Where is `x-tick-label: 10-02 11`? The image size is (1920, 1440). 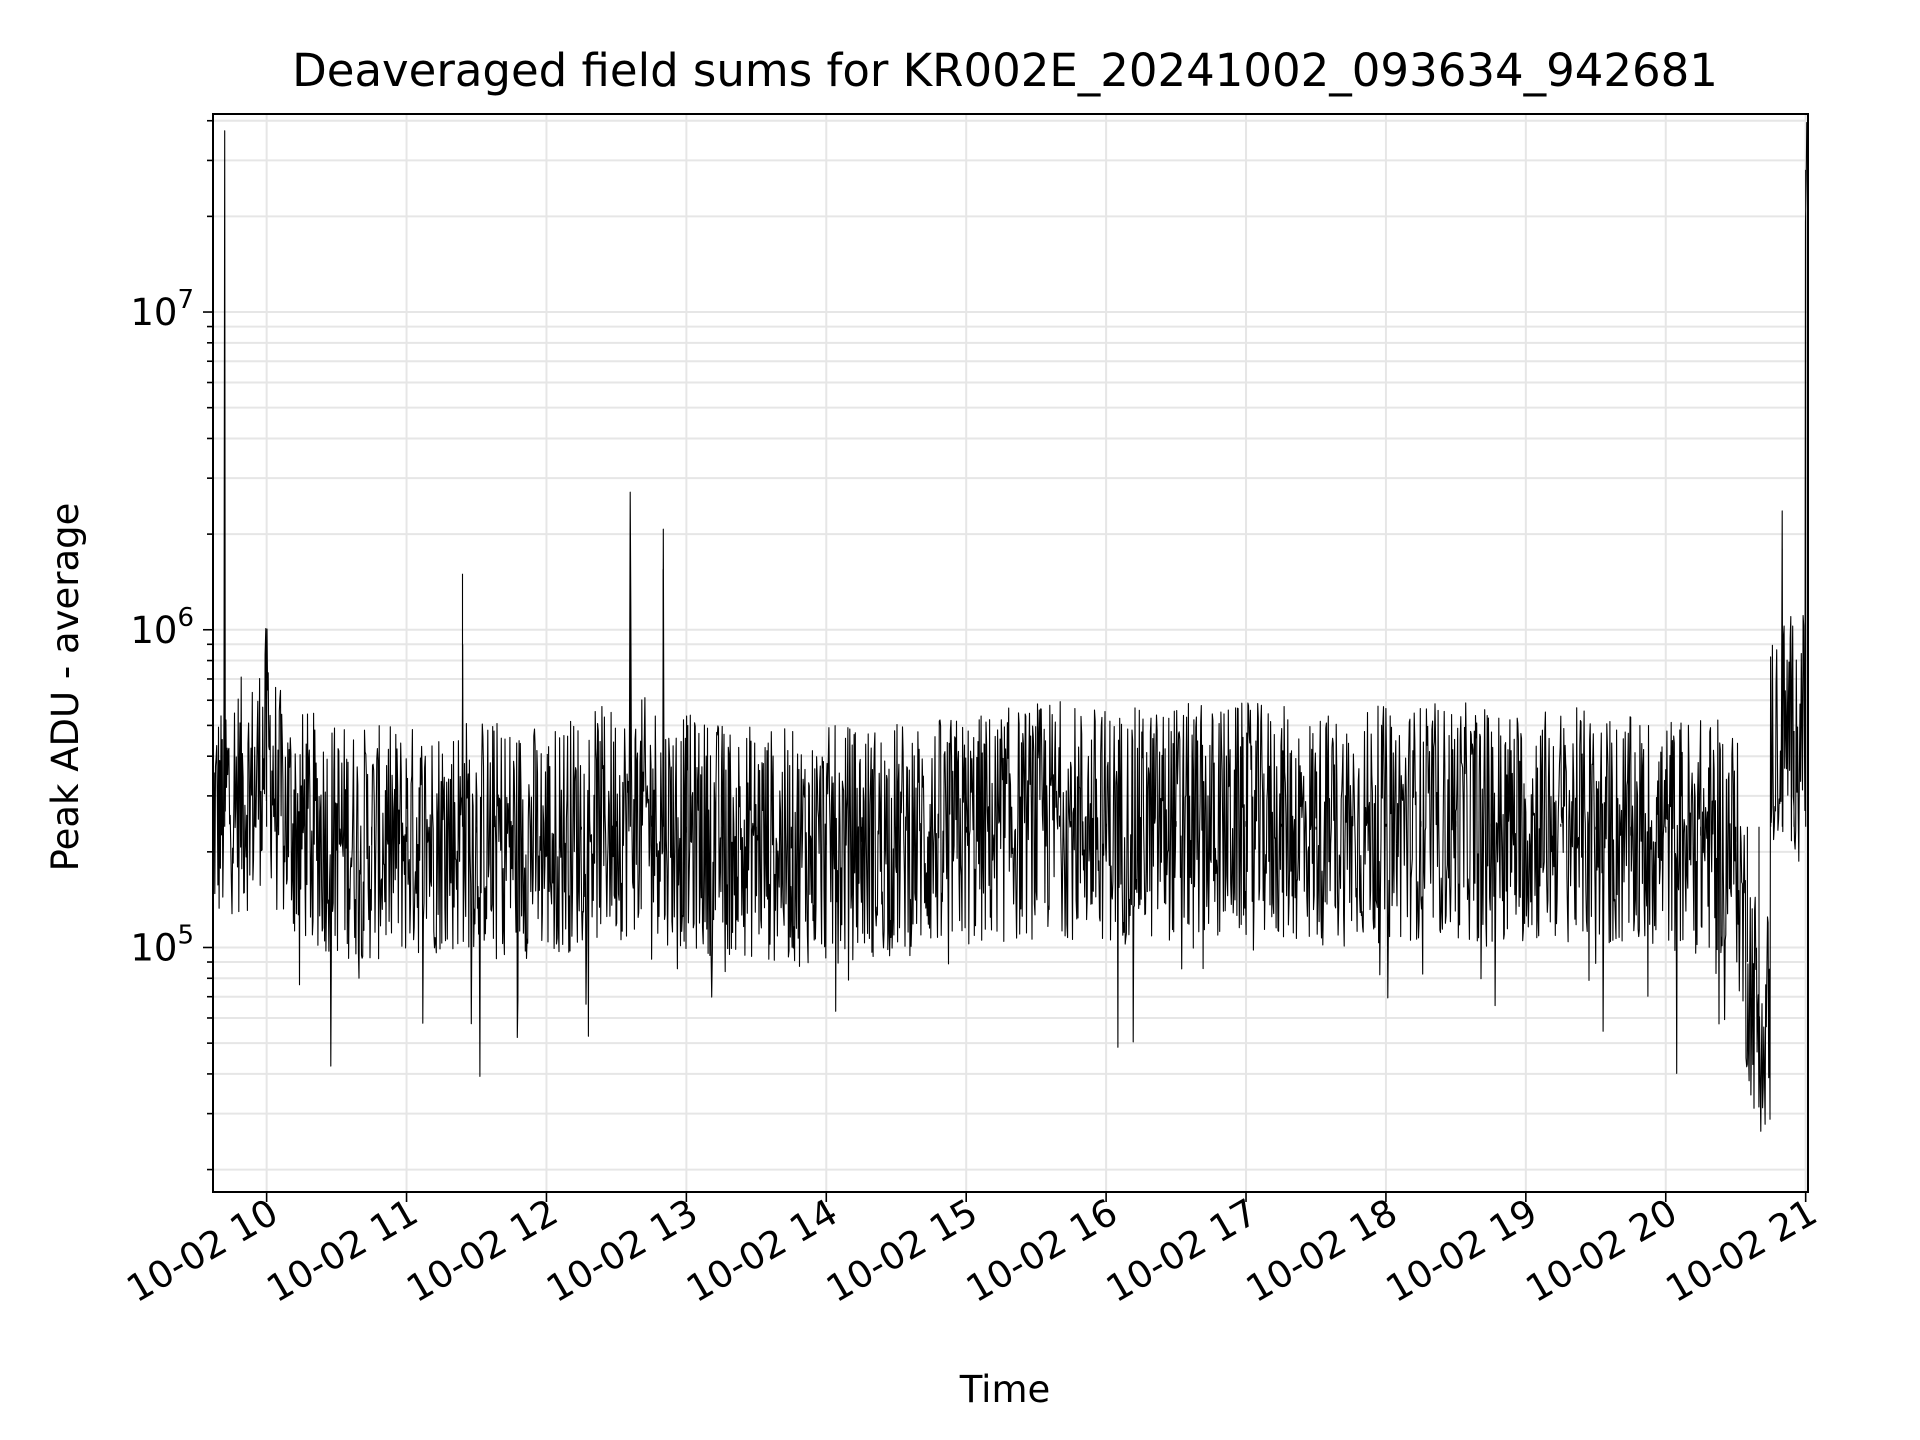 x-tick-label: 10-02 11 is located at coordinates (342, 1251).